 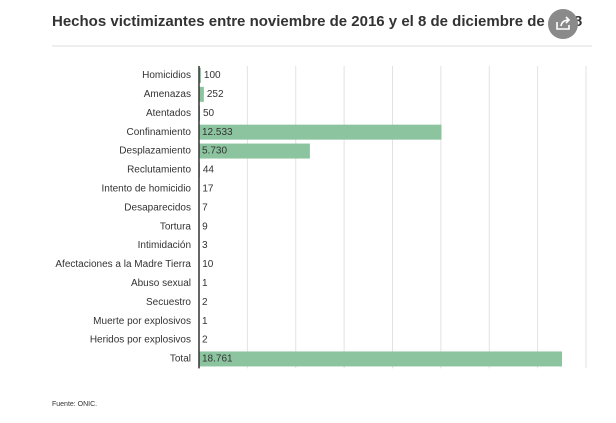 What do you see at coordinates (168, 302) in the screenshot?
I see `category-label: Secuestro` at bounding box center [168, 302].